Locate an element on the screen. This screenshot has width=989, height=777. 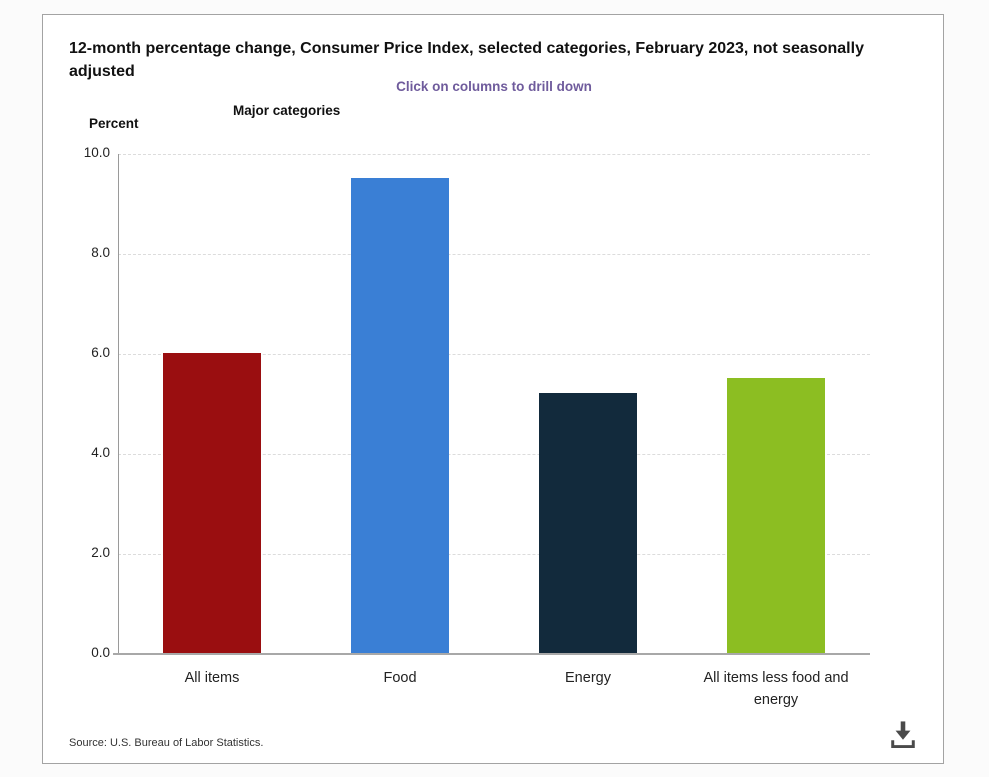
gridline-2.0 is located at coordinates (494, 554).